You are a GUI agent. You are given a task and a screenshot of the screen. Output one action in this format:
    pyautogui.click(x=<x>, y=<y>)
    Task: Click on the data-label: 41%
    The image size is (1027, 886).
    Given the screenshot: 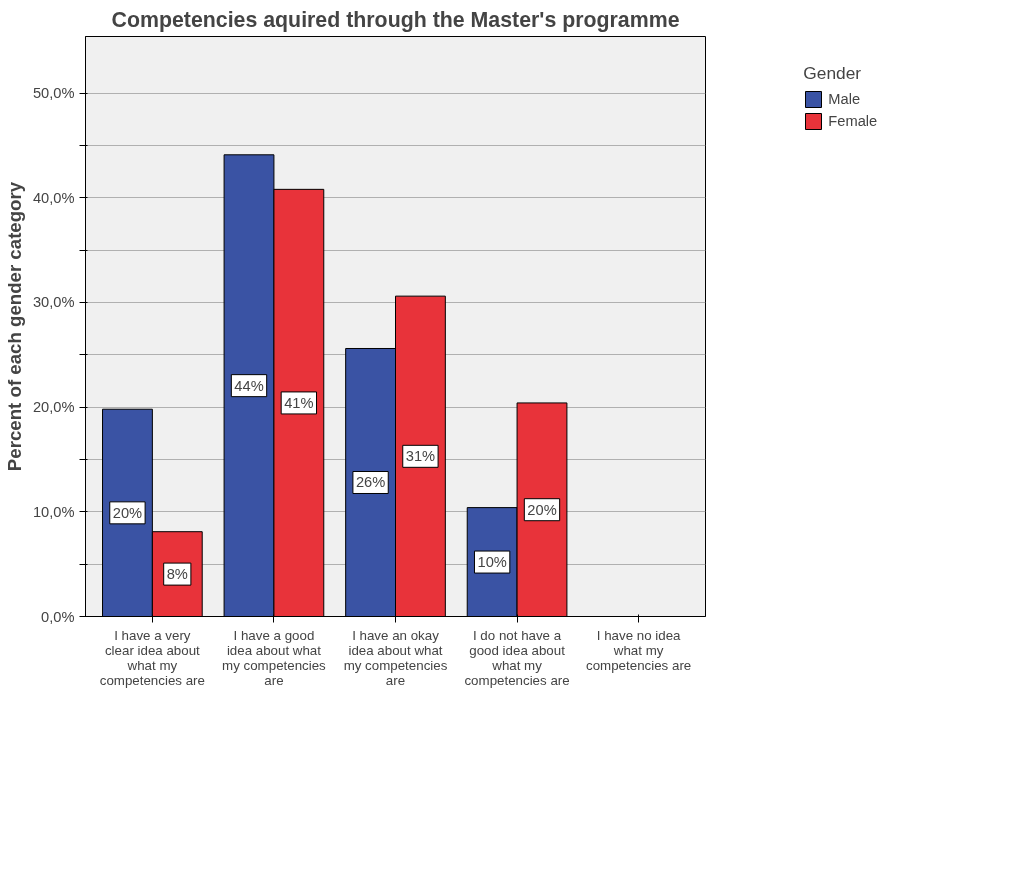 What is the action you would take?
    pyautogui.click(x=299, y=402)
    